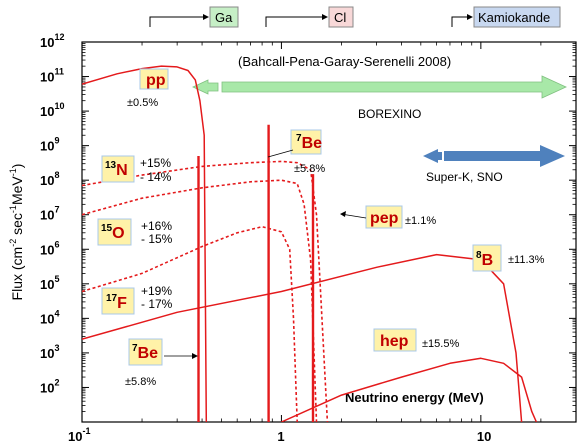  I want to click on borexino-arrow: BOREXINO, so click(379, 98).